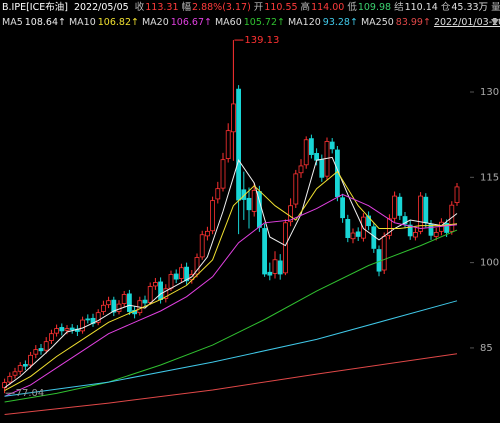 The height and width of the screenshot is (423, 500). Describe the element at coordinates (231, 384) in the screenshot. I see `ma-line` at that location.